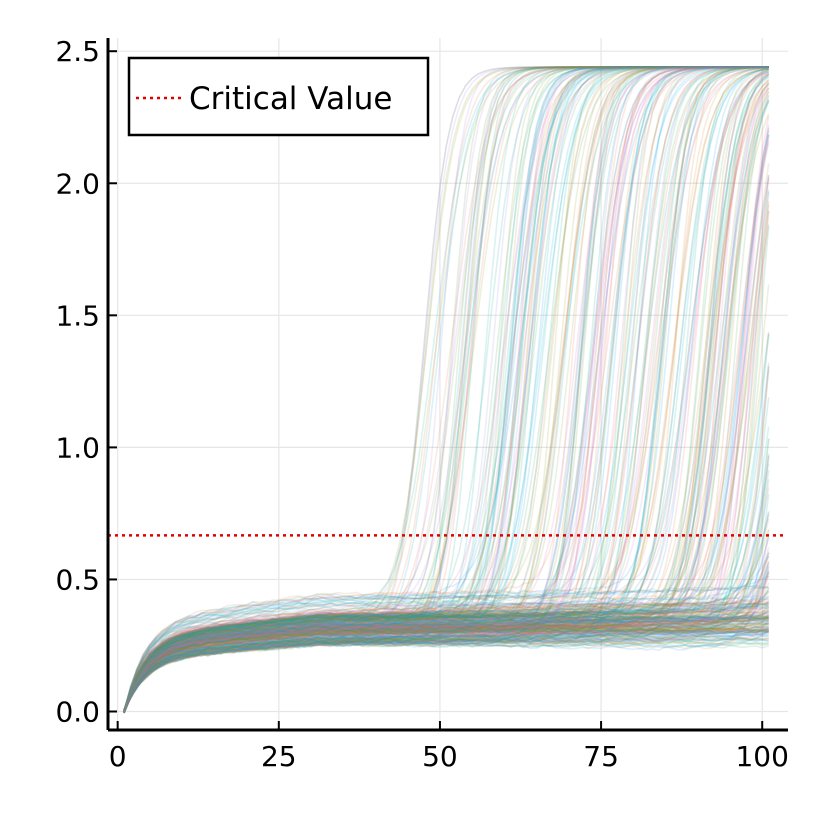 The height and width of the screenshot is (824, 824). Describe the element at coordinates (601, 756) in the screenshot. I see `x-tick-label: 75` at that location.